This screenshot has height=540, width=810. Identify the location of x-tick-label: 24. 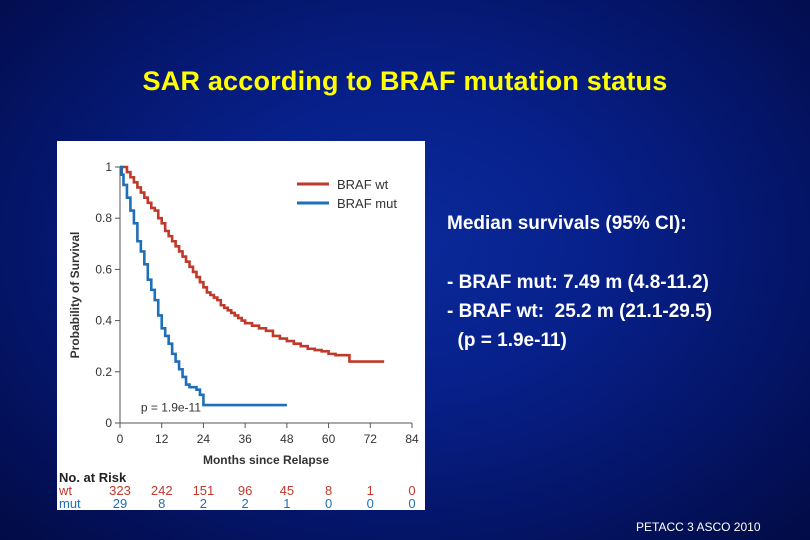
(204, 439).